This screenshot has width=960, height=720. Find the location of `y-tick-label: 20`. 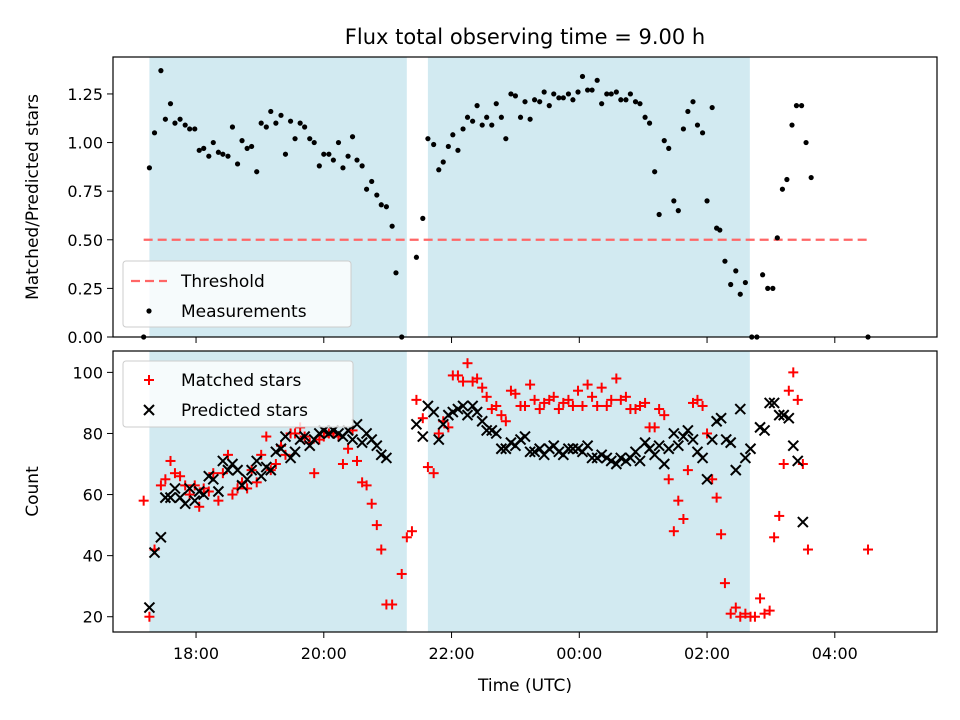

y-tick-label: 20 is located at coordinates (93, 617).